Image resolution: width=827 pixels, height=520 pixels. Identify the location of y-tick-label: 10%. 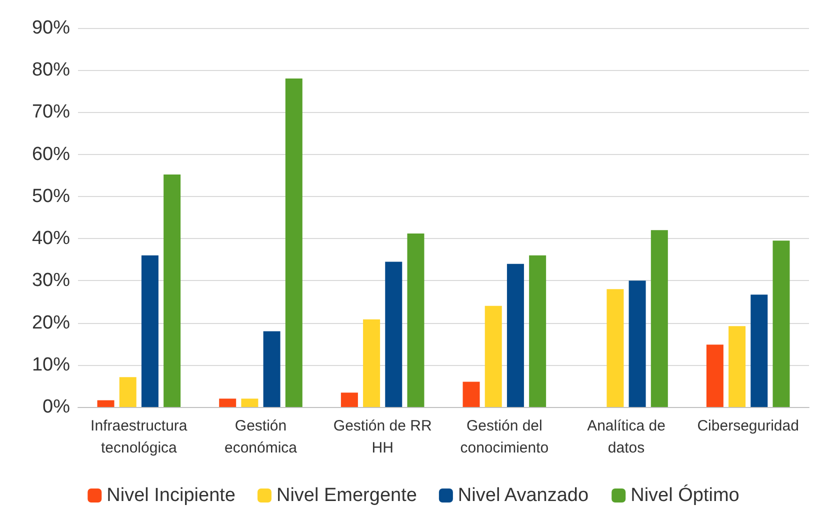
(51, 365).